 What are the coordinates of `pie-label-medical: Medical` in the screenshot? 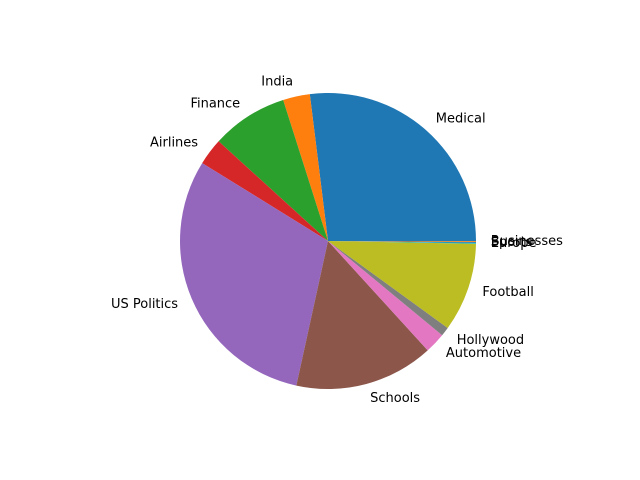 It's located at (461, 119).